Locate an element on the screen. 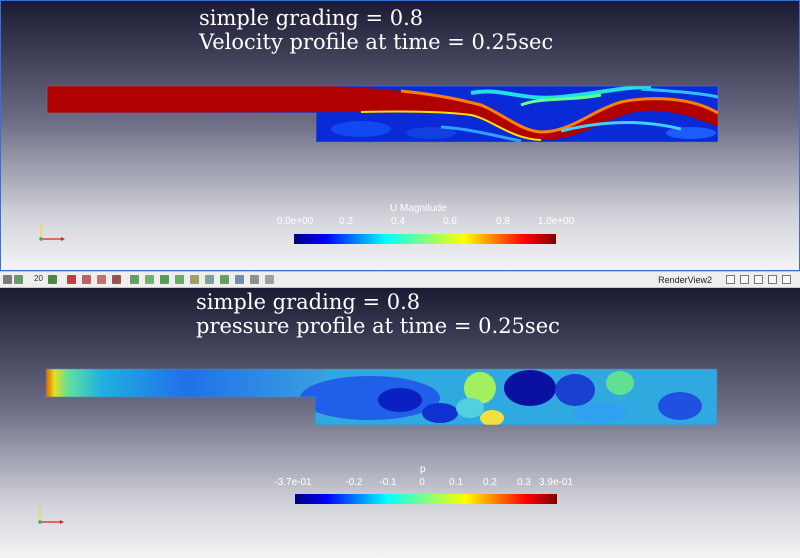 The width and height of the screenshot is (800, 558). pressure-domain is located at coordinates (381, 397).